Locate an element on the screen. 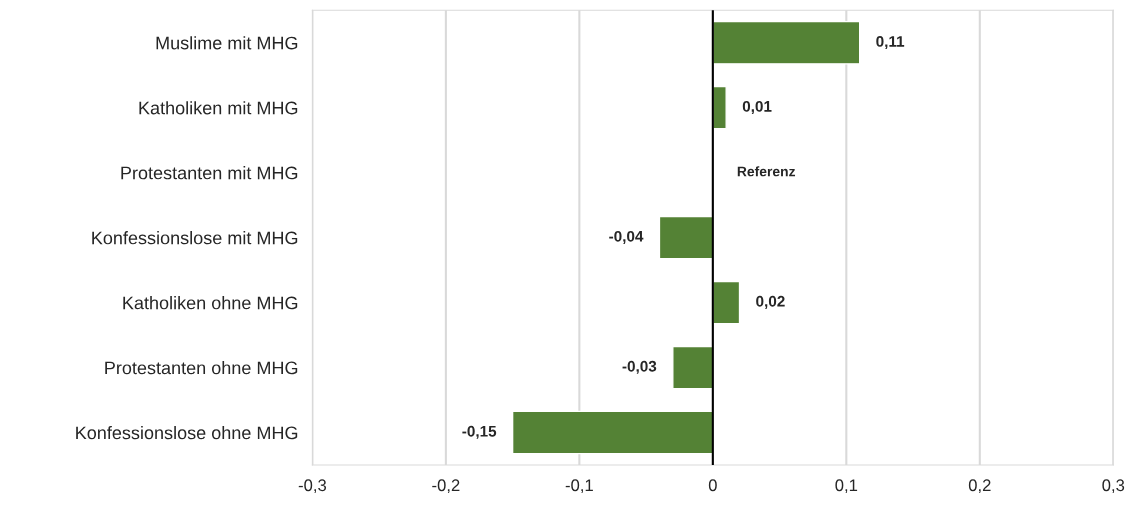 The width and height of the screenshot is (1136, 511). x-tick-label: -0,3 is located at coordinates (312, 486).